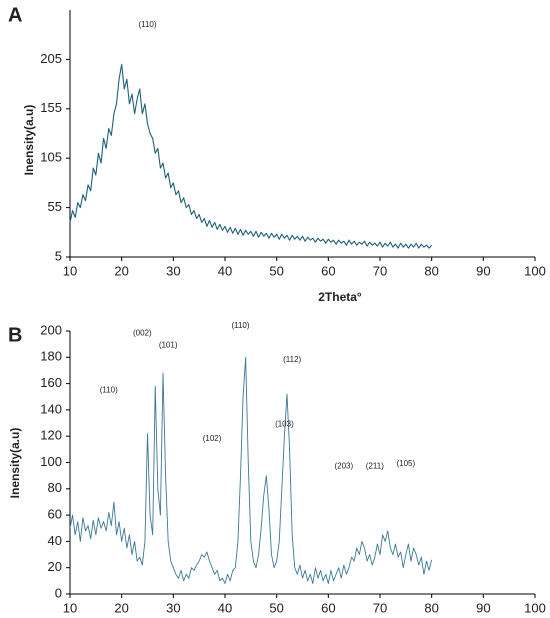 The height and width of the screenshot is (618, 550). What do you see at coordinates (15, 335) in the screenshot?
I see `panel-label: B` at bounding box center [15, 335].